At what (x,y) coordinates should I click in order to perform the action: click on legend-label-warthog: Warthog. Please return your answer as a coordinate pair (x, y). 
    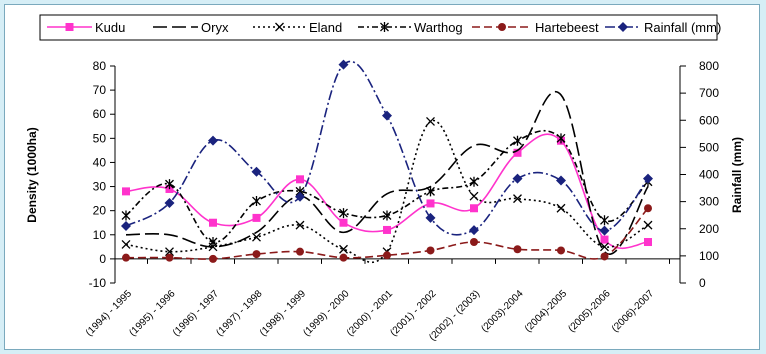
    Looking at the image, I should click on (438, 27).